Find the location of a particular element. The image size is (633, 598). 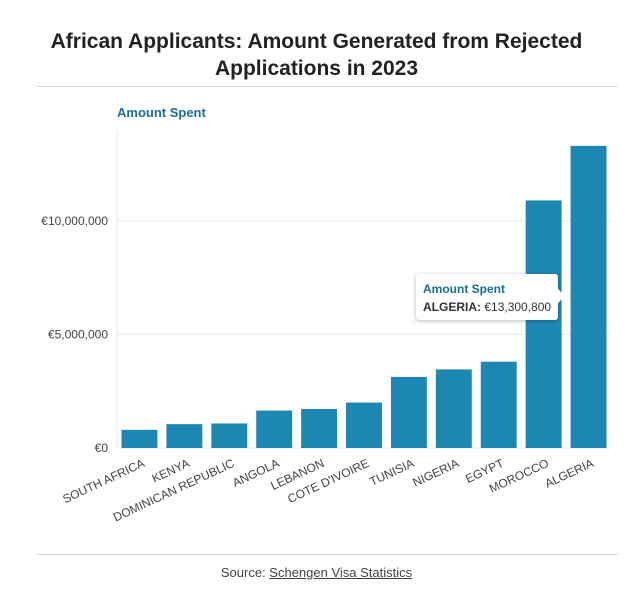

source-prefix: Source: is located at coordinates (245, 572).